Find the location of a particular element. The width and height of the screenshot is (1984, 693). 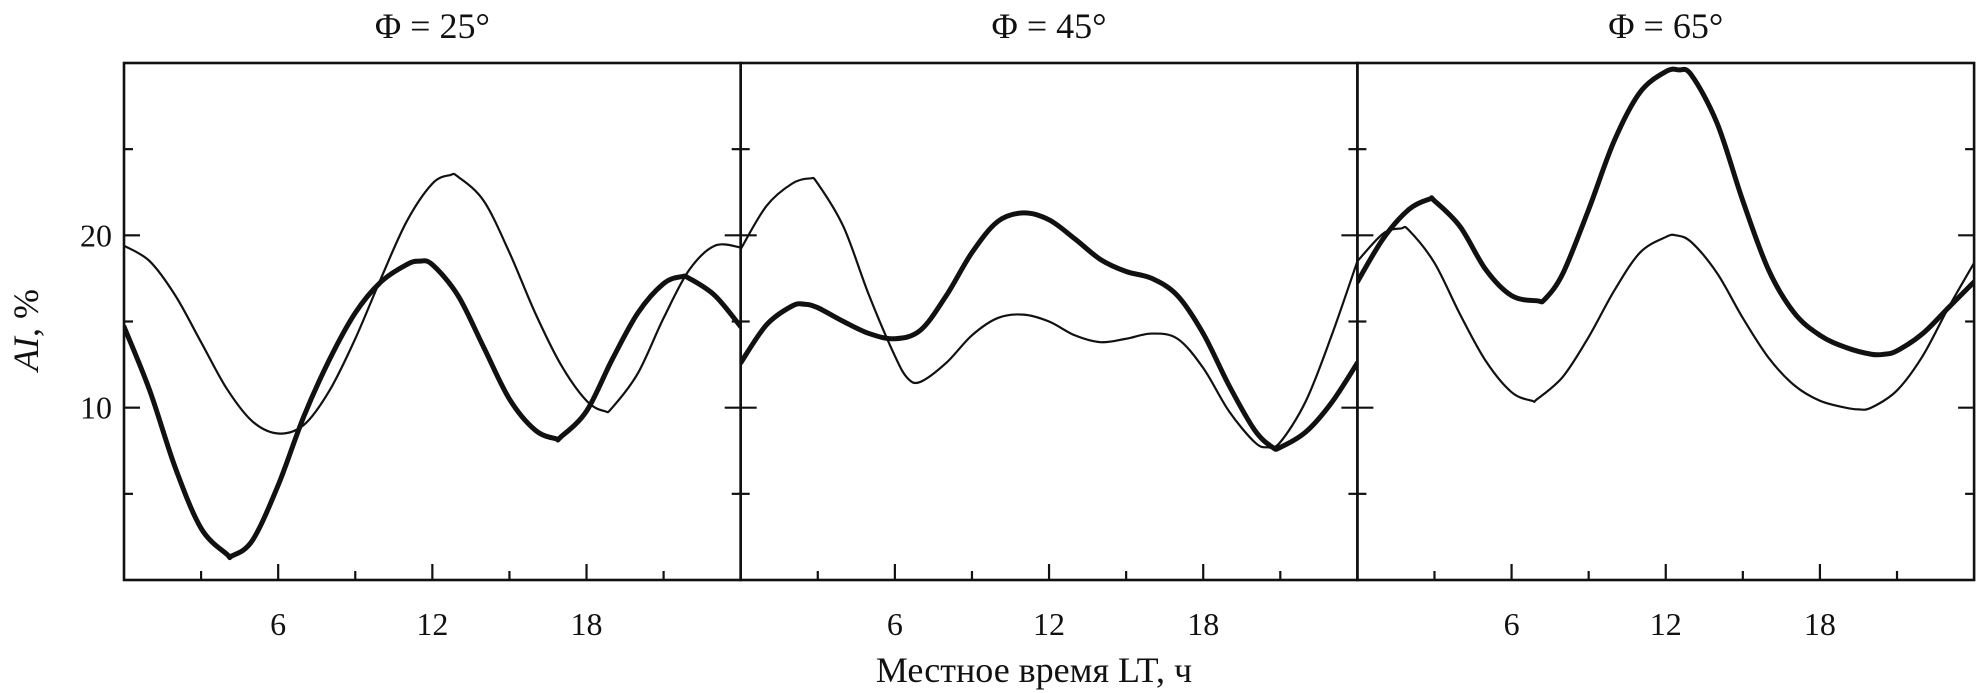

x-axis-label: Местное время LT, ч is located at coordinates (1034, 670).